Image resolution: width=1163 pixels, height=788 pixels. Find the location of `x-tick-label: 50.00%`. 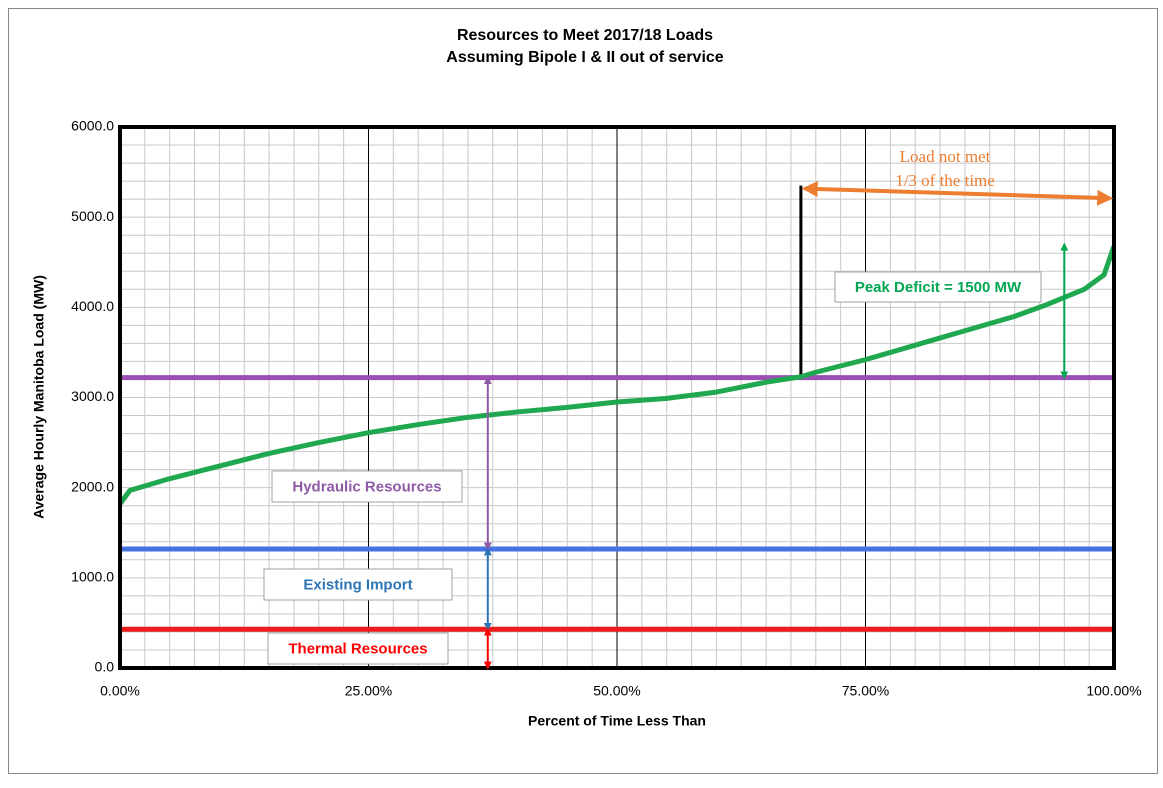

x-tick-label: 50.00% is located at coordinates (616, 691).